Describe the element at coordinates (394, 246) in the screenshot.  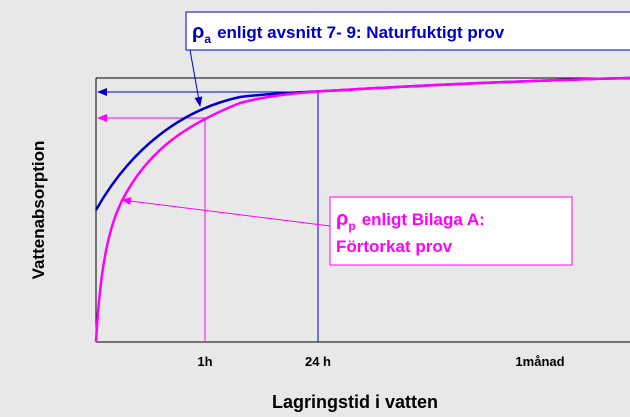
I see `annotation-text: Förtorkat prov` at that location.